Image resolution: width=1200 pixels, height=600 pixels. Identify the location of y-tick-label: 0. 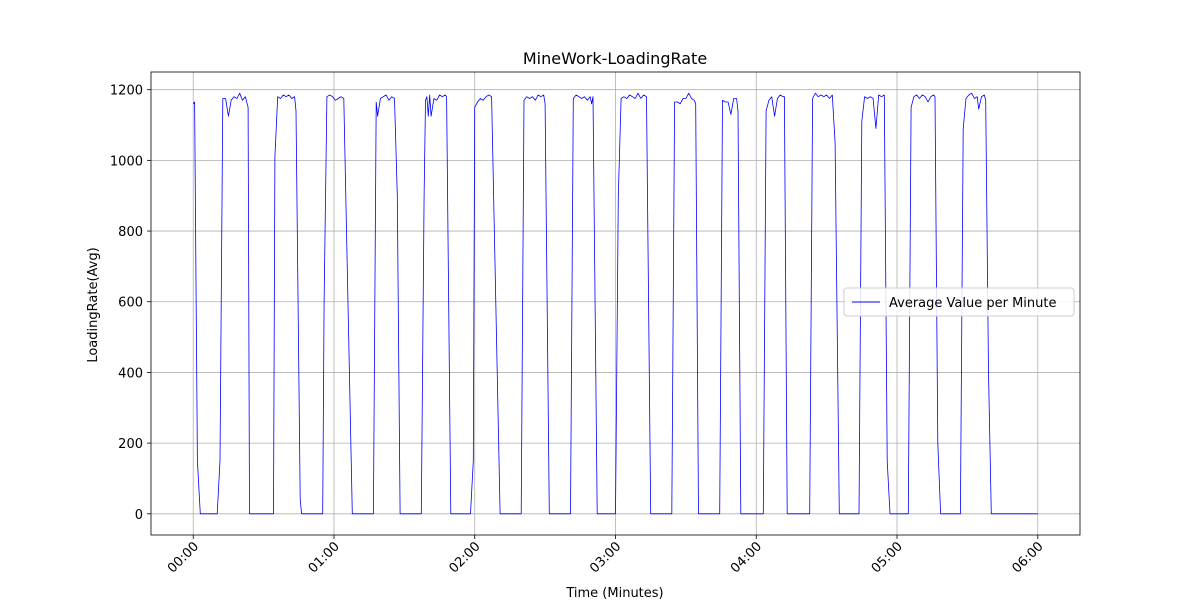
(139, 515).